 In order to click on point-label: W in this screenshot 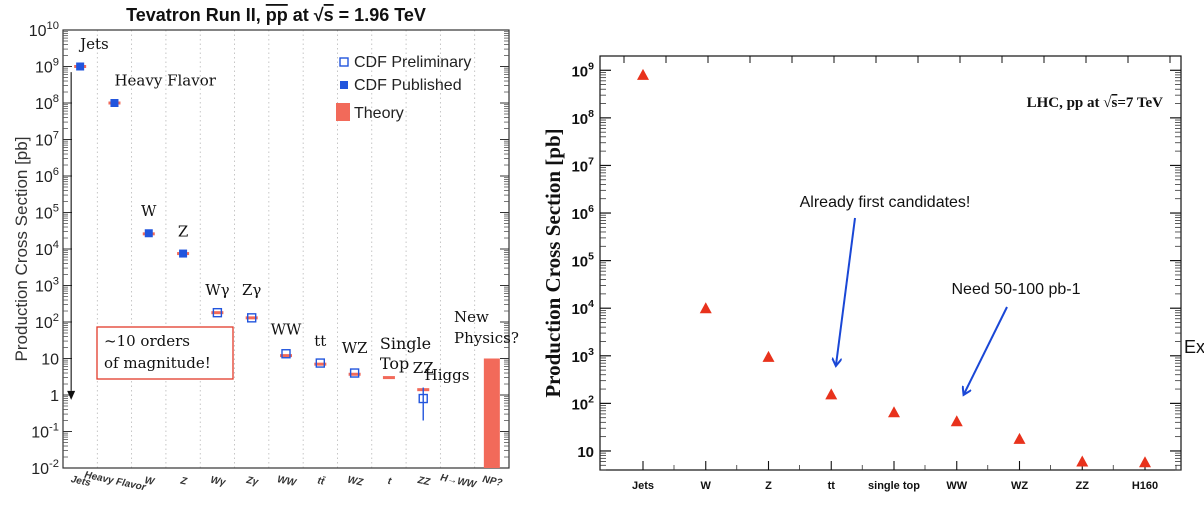, I will do `click(149, 211)`.